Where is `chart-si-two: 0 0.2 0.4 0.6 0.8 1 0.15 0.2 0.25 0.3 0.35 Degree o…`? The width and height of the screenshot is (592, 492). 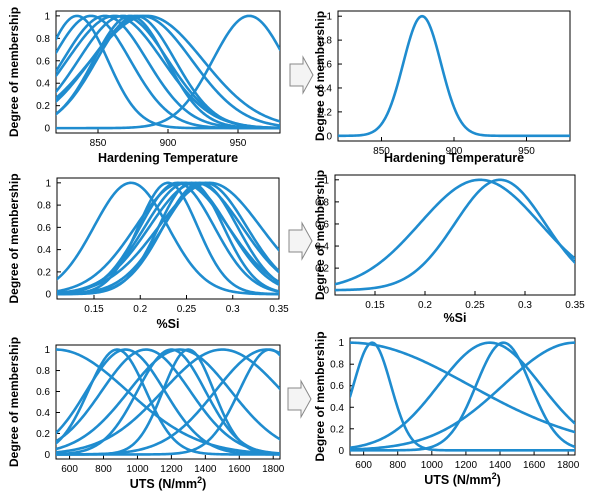 chart-si-two: 0 0.2 0.4 0.6 0.8 1 0.15 0.2 0.25 0.3 0.35 Degree o… is located at coordinates (449, 247).